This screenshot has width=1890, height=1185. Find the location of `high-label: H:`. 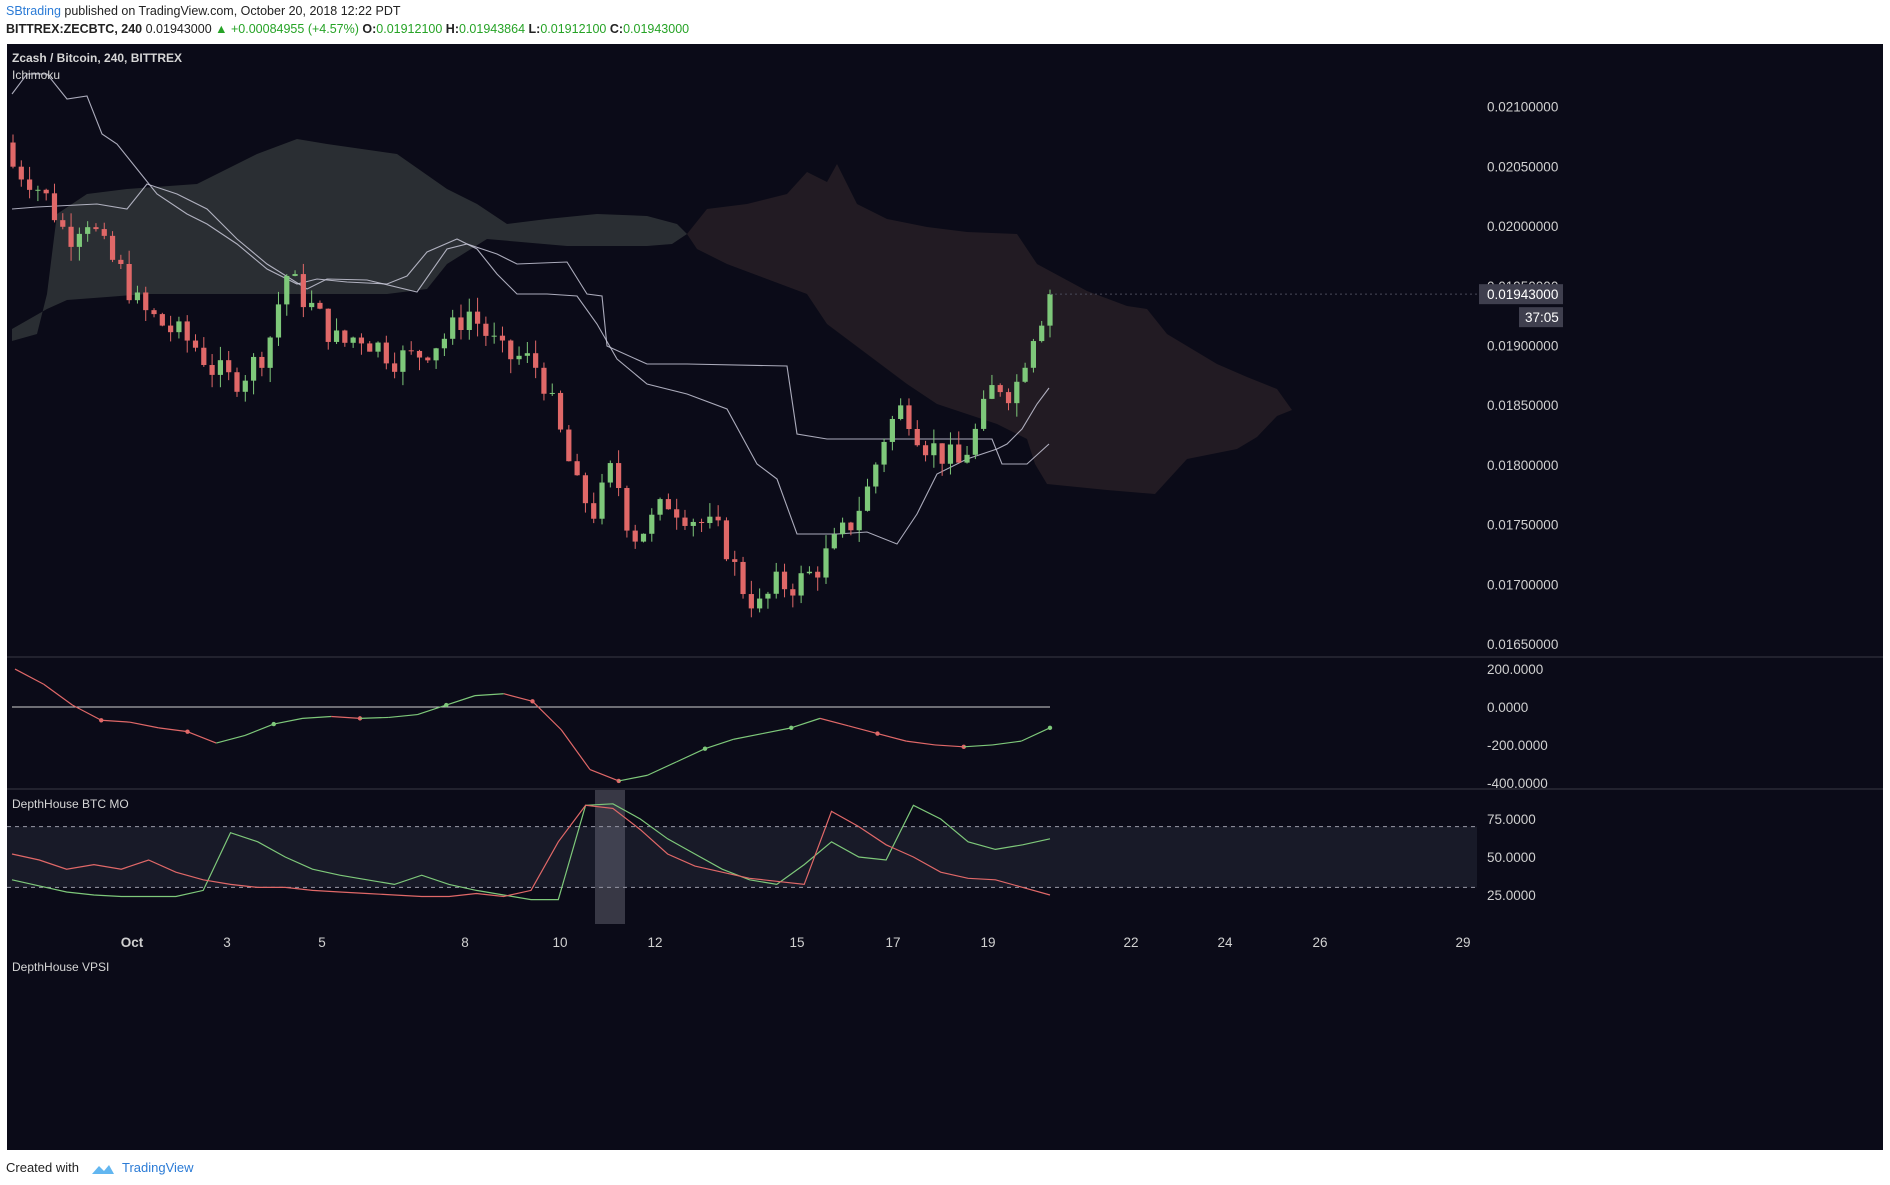

high-label: H: is located at coordinates (452, 29).